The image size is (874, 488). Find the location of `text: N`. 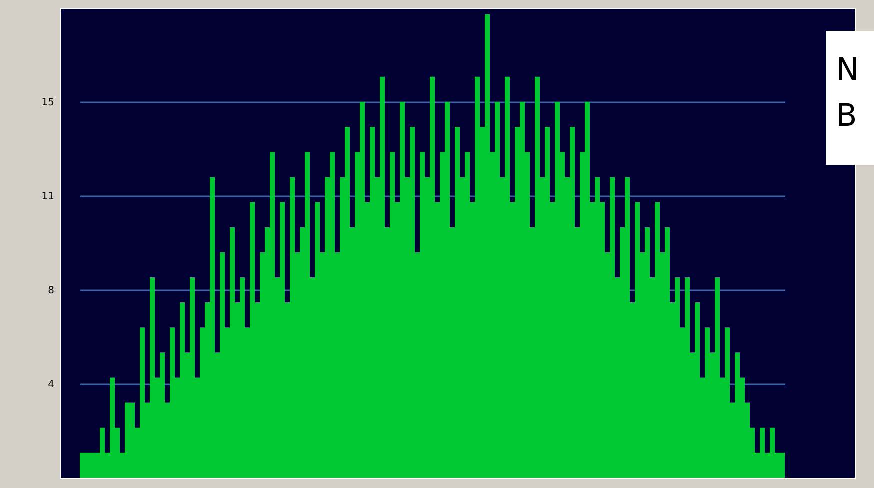

text: N is located at coordinates (848, 70).